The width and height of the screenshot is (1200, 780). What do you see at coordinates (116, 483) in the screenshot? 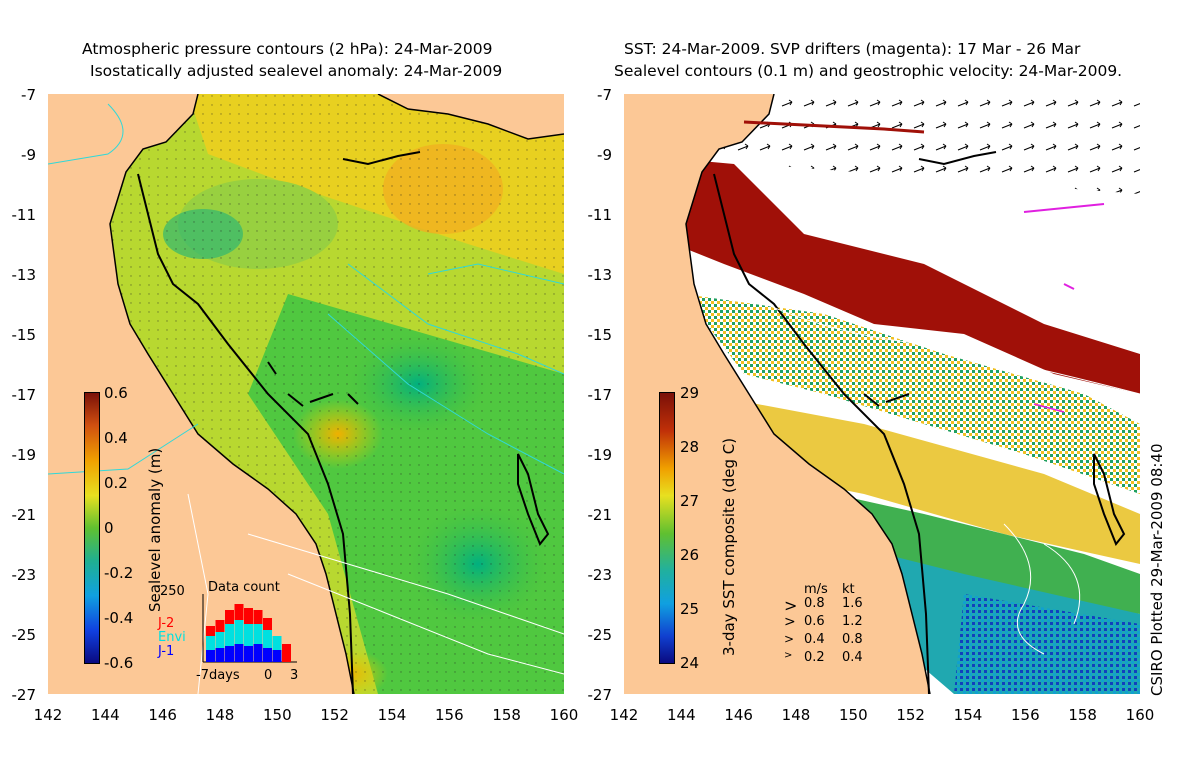
I see `colorbar-tick-label: 0.2` at bounding box center [116, 483].